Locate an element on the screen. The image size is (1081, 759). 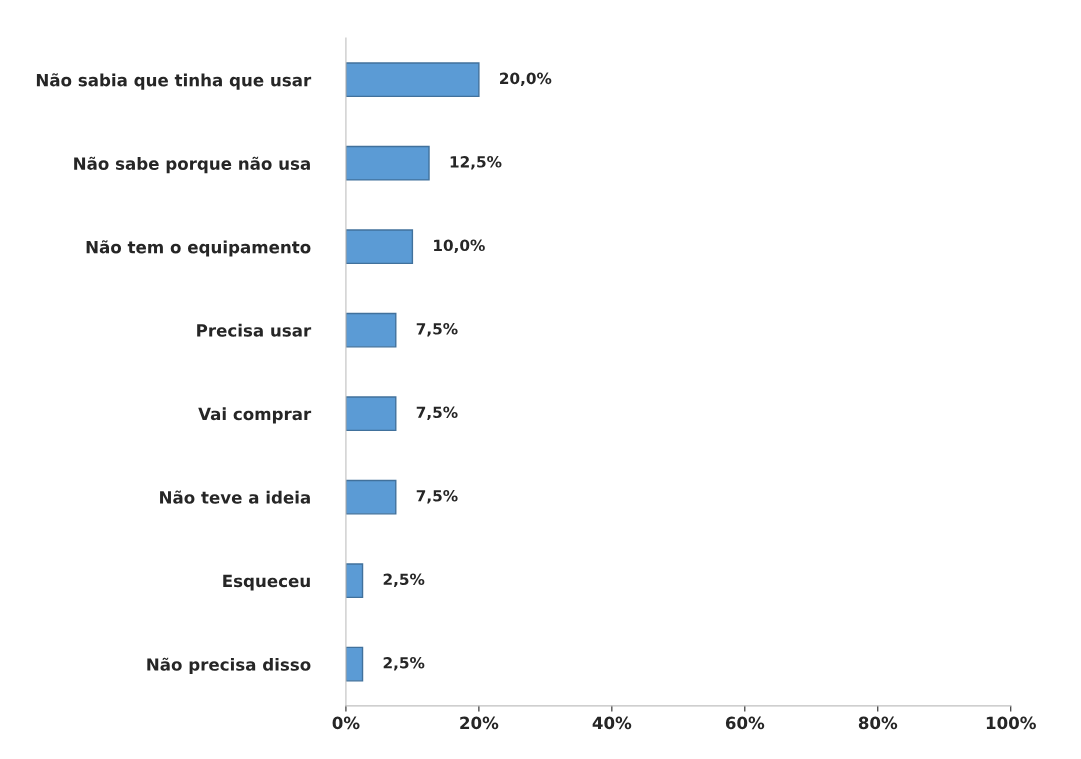
data-label: 10,0% is located at coordinates (459, 246).